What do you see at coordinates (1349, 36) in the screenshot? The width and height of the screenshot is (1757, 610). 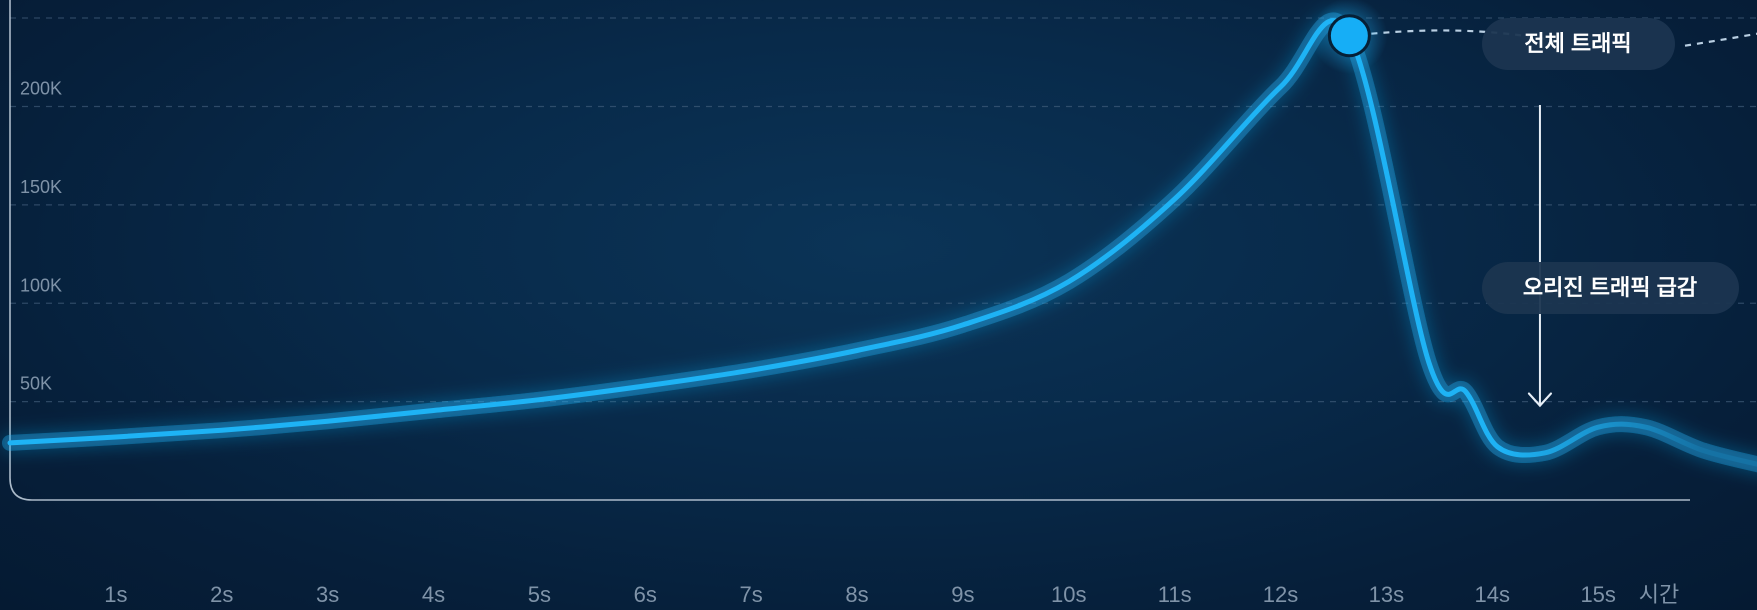 I see `peak-marker` at bounding box center [1349, 36].